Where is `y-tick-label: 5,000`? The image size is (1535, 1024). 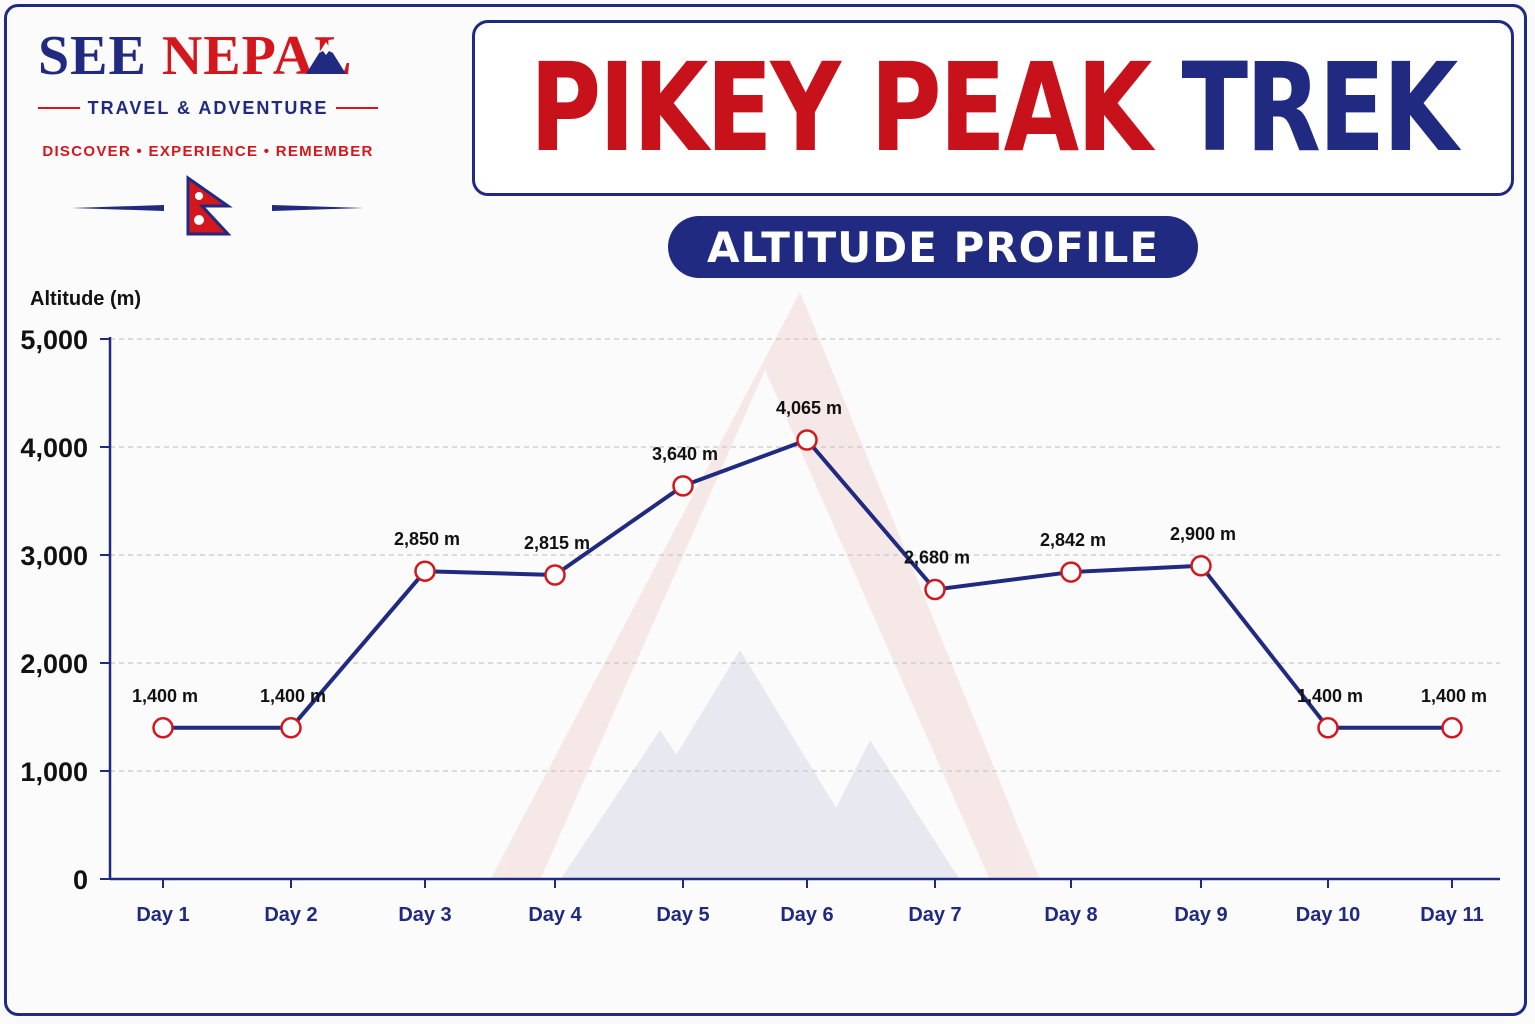 y-tick-label: 5,000 is located at coordinates (54, 340).